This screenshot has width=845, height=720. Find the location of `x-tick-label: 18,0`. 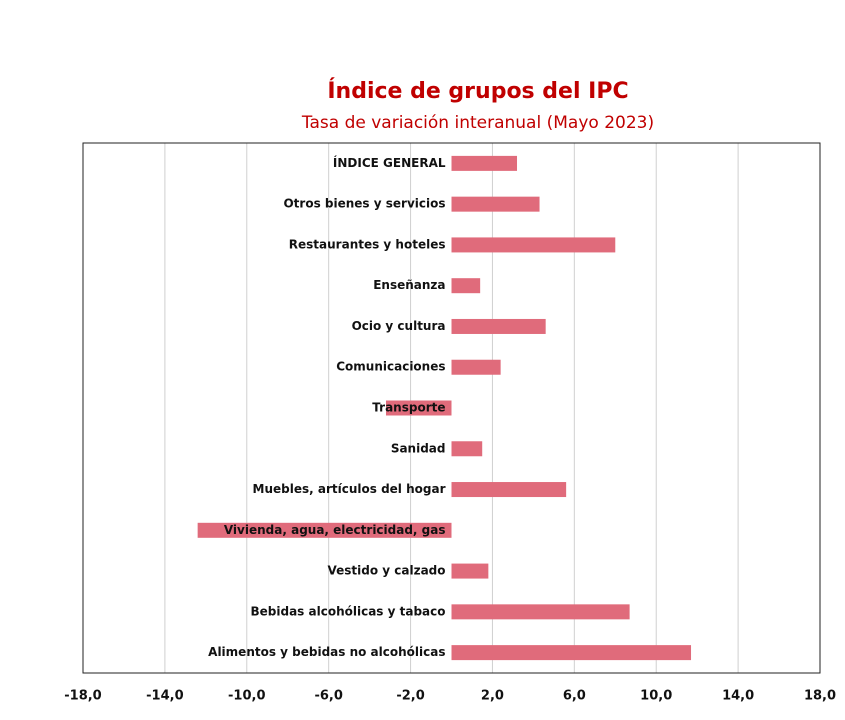

x-tick-label: 18,0 is located at coordinates (820, 696).